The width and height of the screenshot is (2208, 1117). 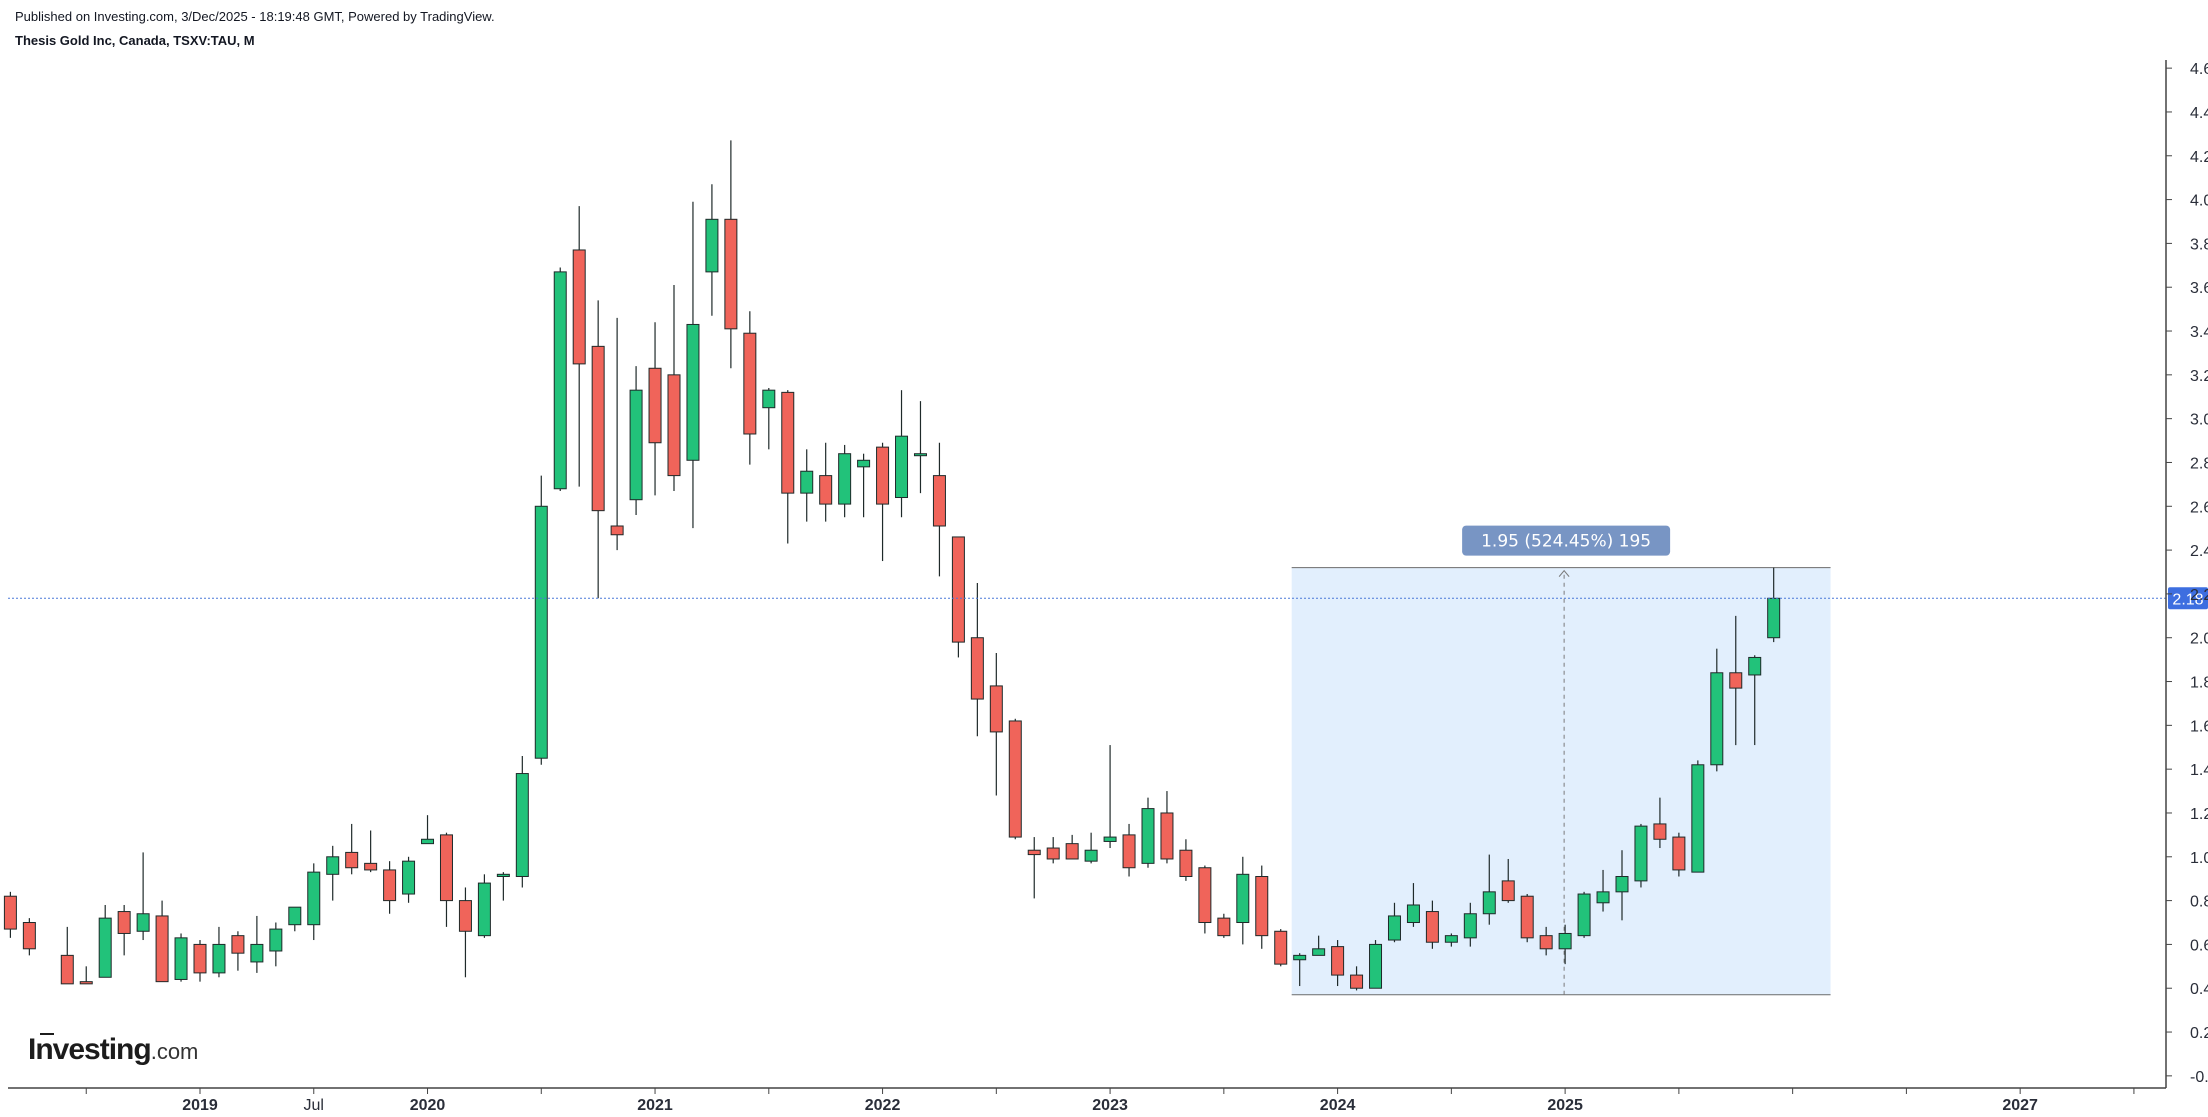 What do you see at coordinates (1108, 567) in the screenshot?
I see `overlay-layer: 2.18 1.95 (524.45%) 195` at bounding box center [1108, 567].